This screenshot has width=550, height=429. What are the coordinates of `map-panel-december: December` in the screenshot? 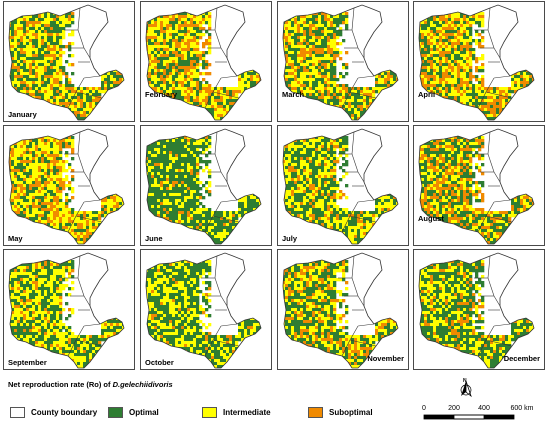 It's located at (479, 309).